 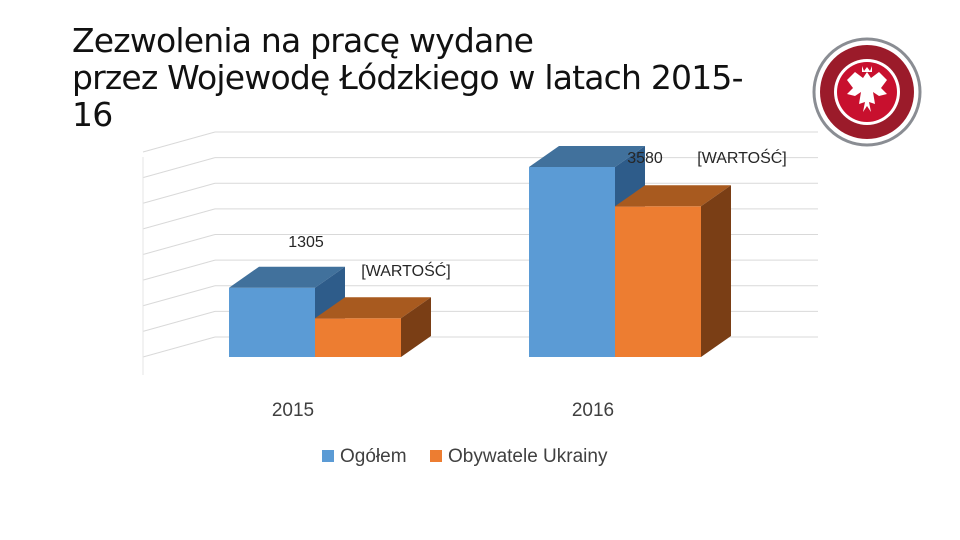 What do you see at coordinates (528, 456) in the screenshot?
I see `legend-label: Obywatele Ukrainy` at bounding box center [528, 456].